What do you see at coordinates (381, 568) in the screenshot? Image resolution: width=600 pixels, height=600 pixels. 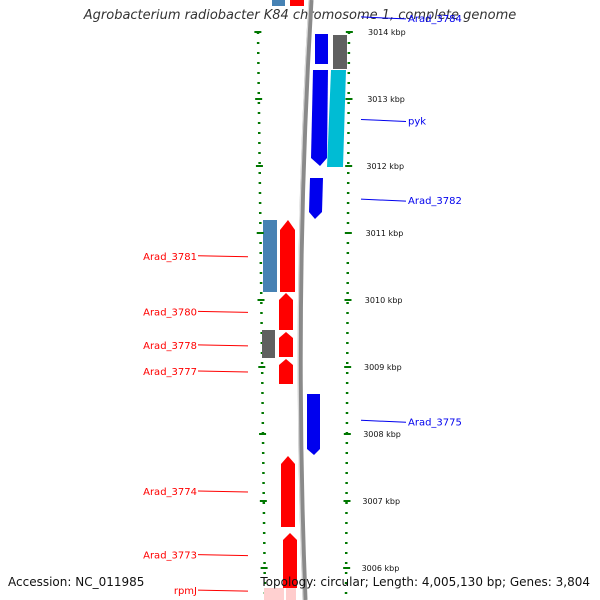 I see `kbp-tick-label: 3006 kbp` at bounding box center [381, 568].